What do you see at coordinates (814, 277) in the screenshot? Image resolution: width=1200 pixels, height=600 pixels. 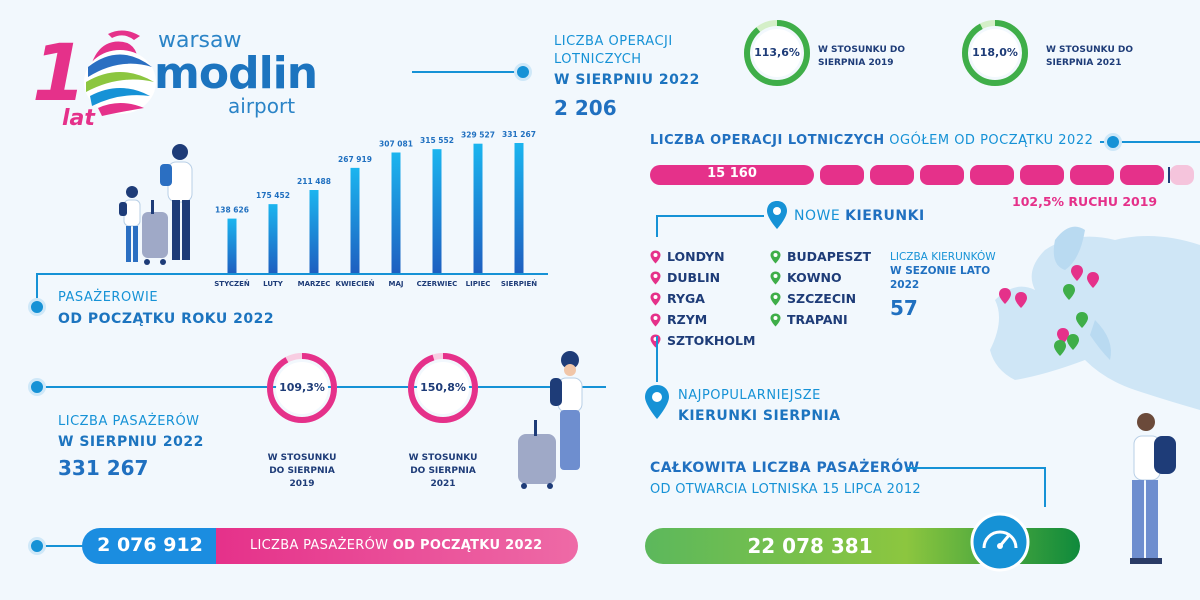 I see `destination-name: KOWNO` at bounding box center [814, 277].